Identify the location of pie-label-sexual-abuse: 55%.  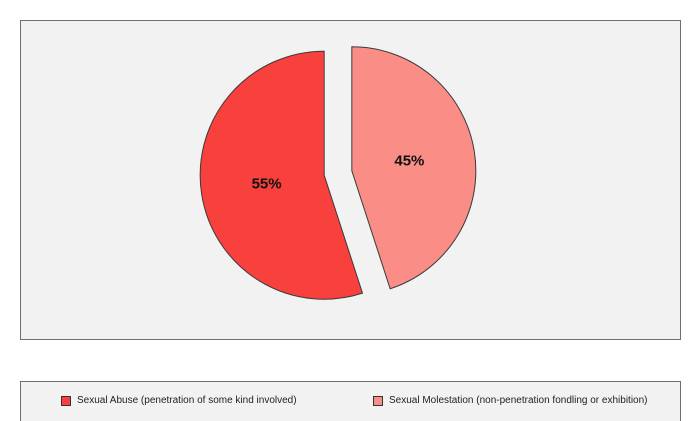
(267, 183).